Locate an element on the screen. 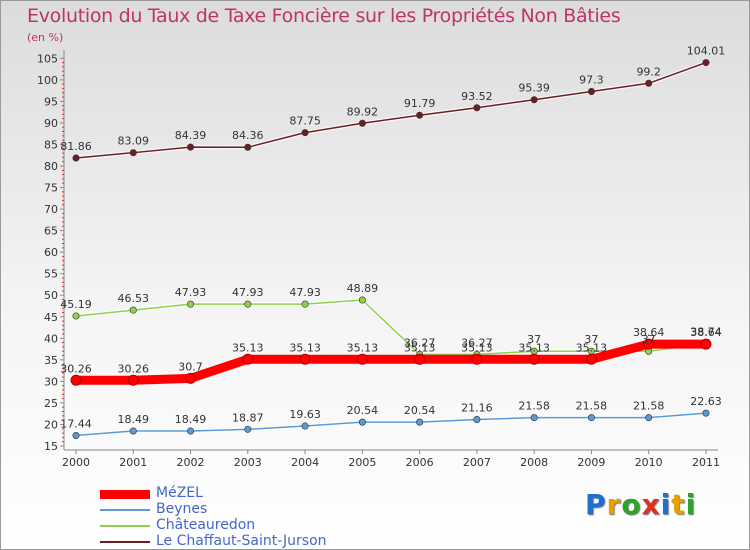  data-label-le-chaffaut-saint-jurson: 91.79 is located at coordinates (420, 103).